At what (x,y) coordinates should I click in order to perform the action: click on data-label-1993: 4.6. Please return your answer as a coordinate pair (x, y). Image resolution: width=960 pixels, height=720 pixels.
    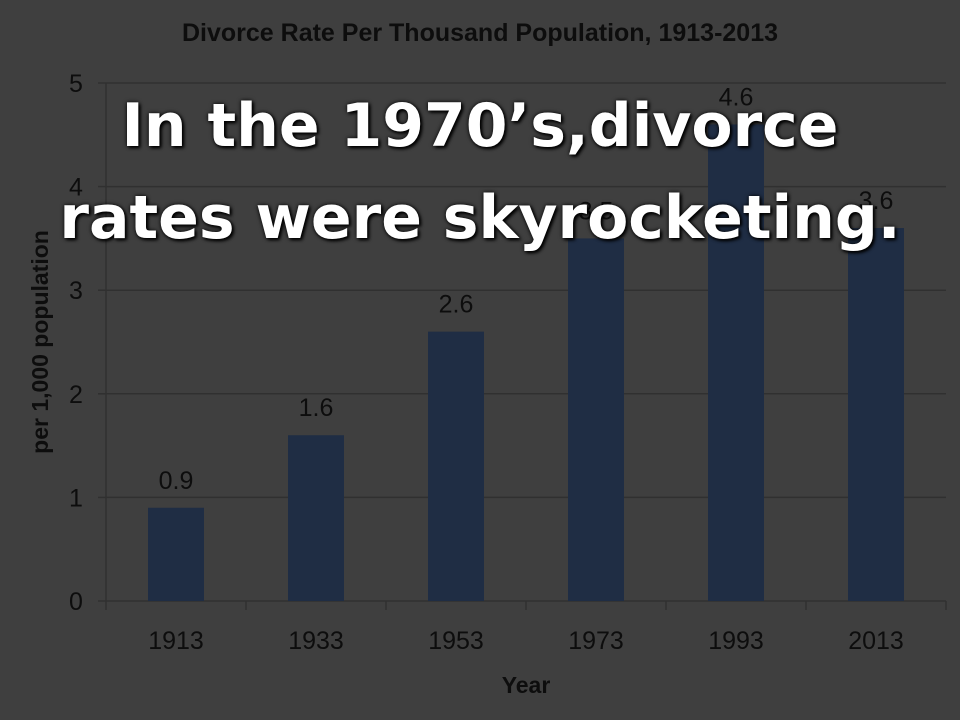
    Looking at the image, I should click on (736, 97).